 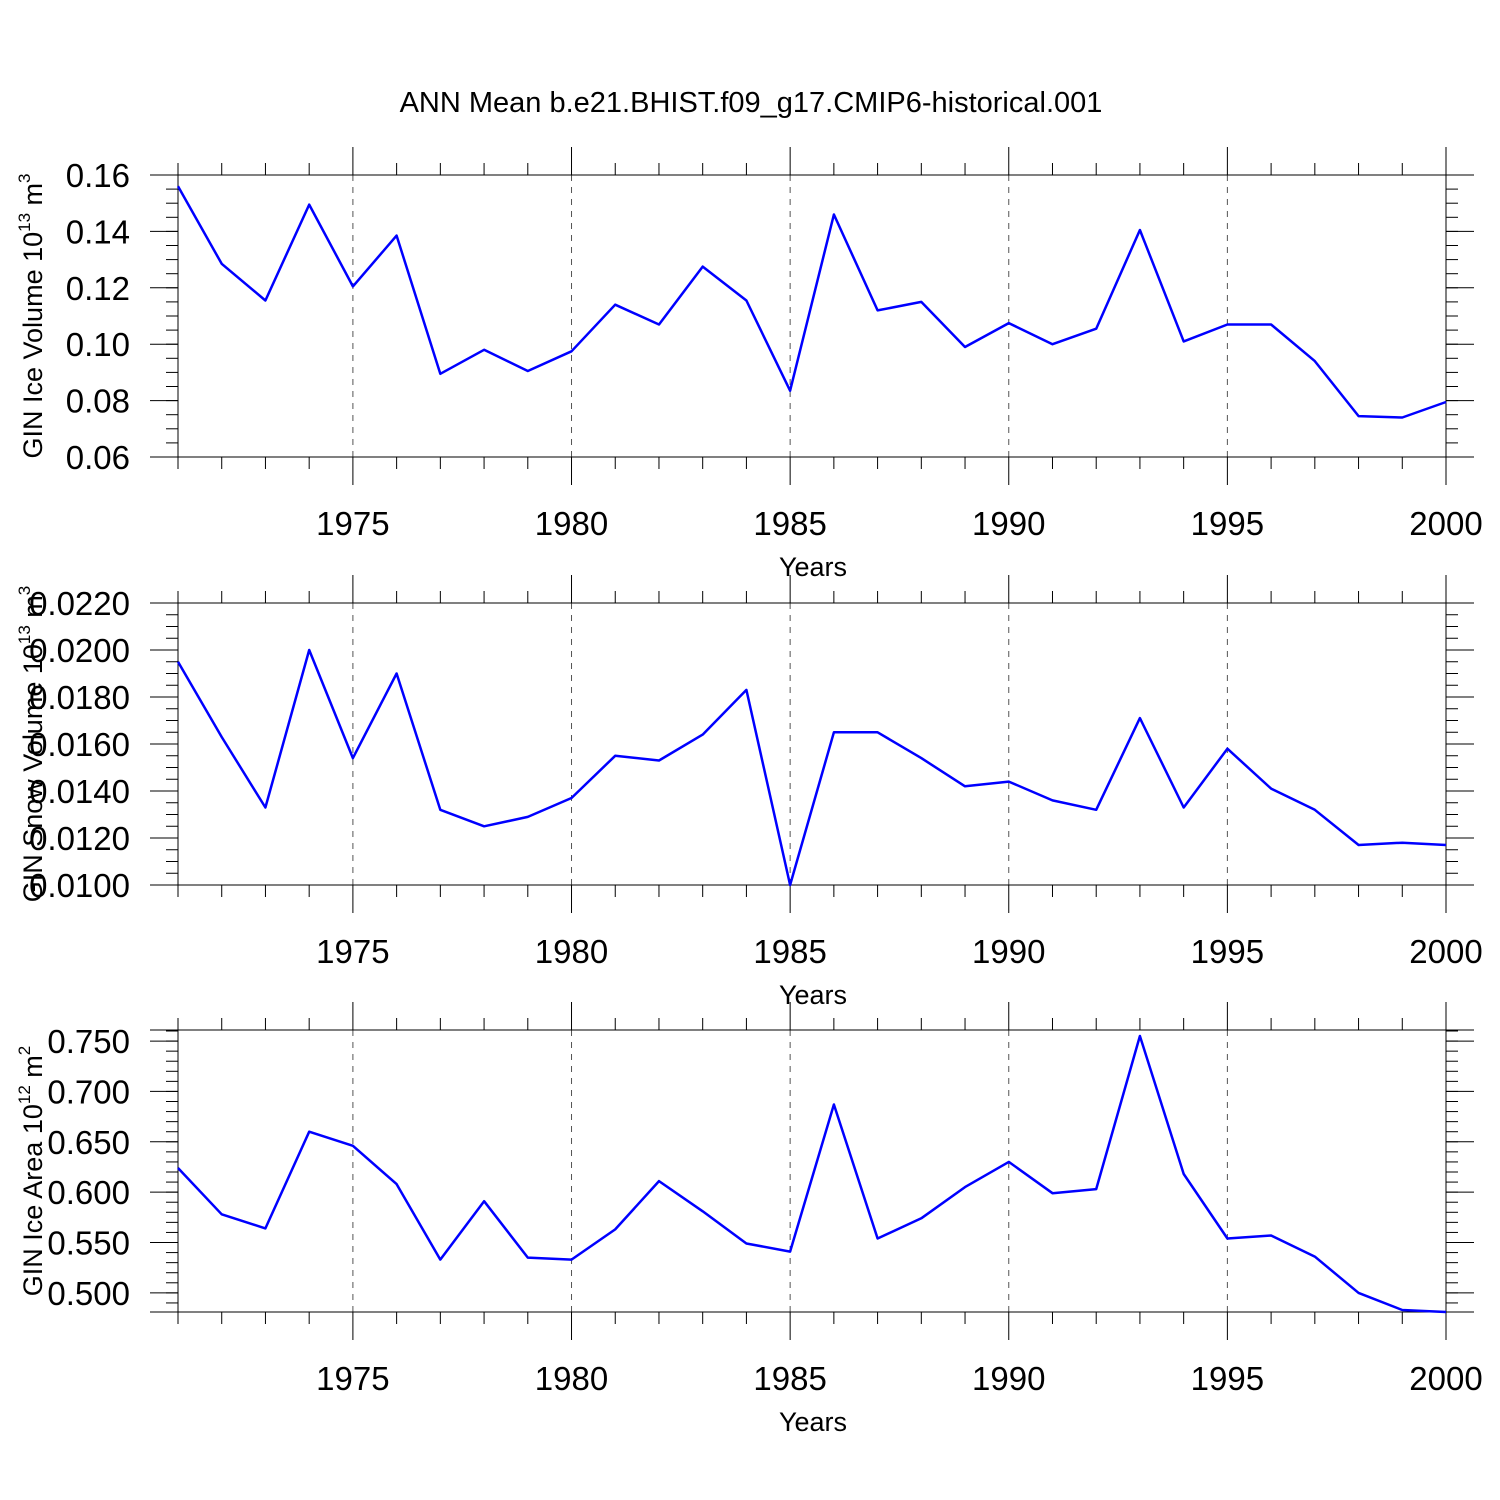 What do you see at coordinates (88, 1293) in the screenshot?
I see `y-tick-label: 0.500` at bounding box center [88, 1293].